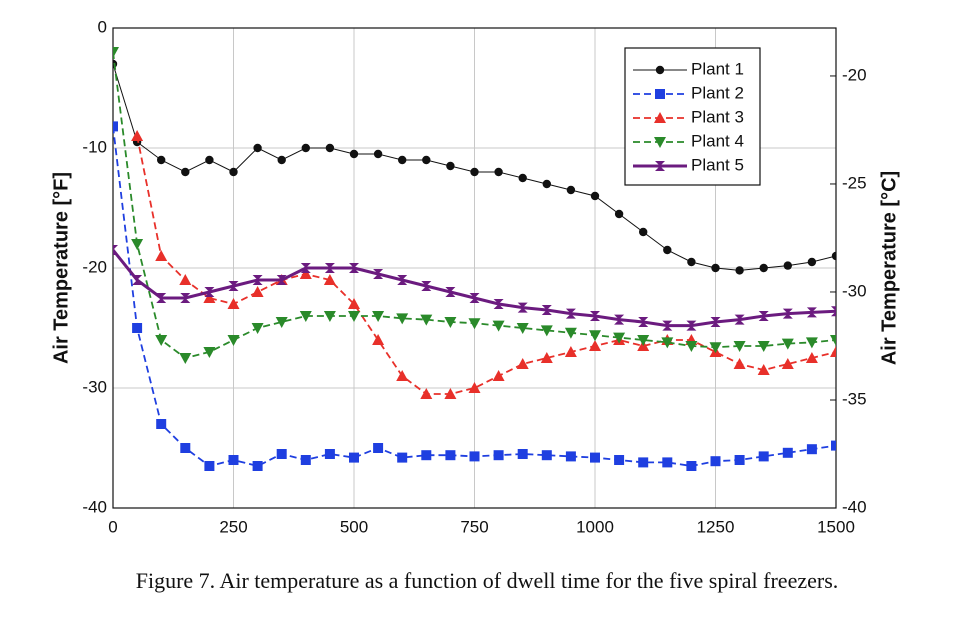  I want to click on x-tick-label: 1000, so click(595, 526).